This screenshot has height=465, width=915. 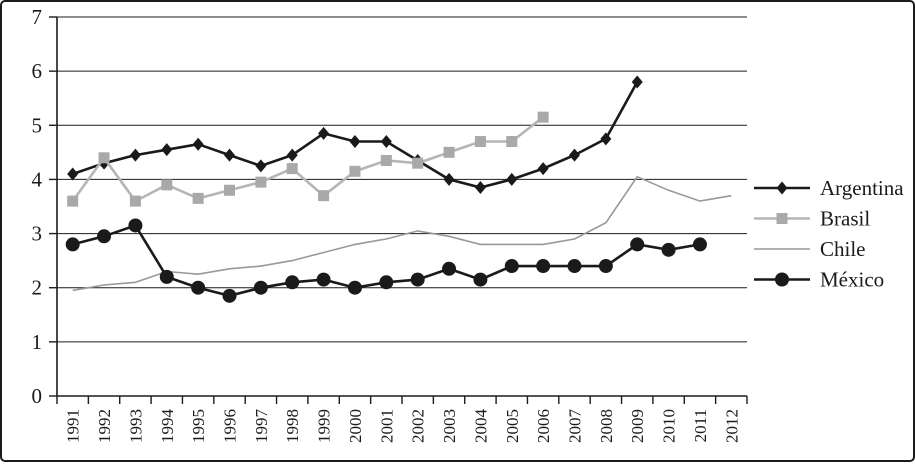 What do you see at coordinates (229, 190) in the screenshot?
I see `marker-brasil-1996` at bounding box center [229, 190].